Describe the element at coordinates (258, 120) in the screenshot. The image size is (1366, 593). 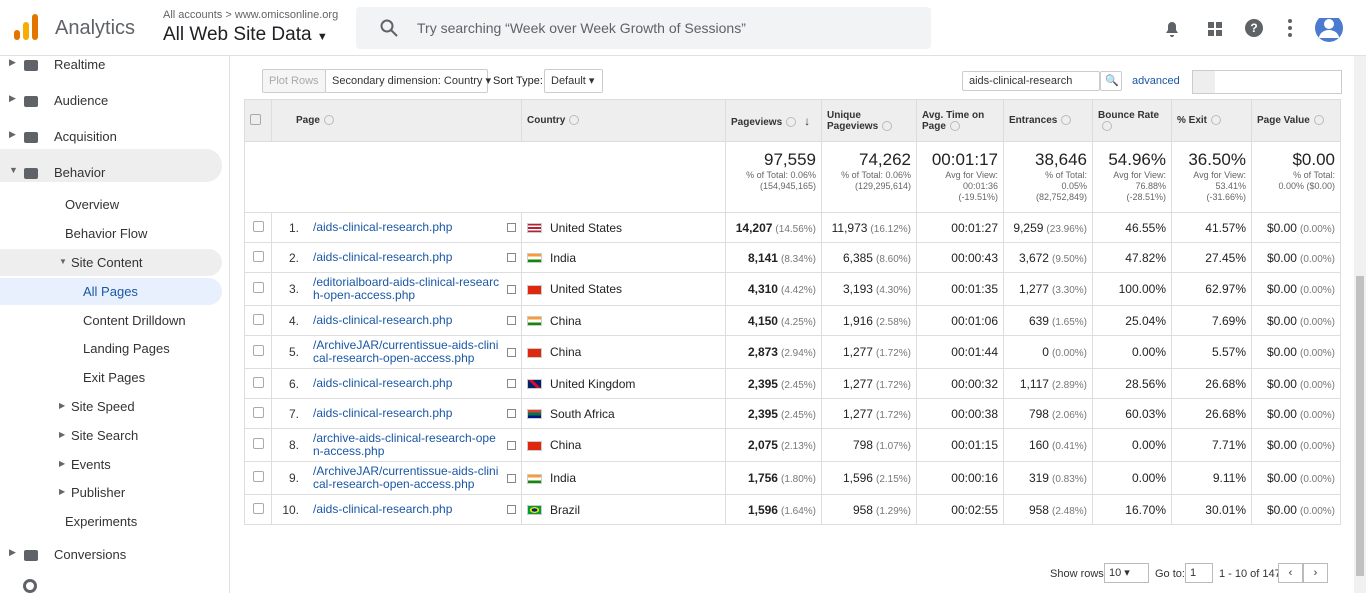
I see `select-all` at that location.